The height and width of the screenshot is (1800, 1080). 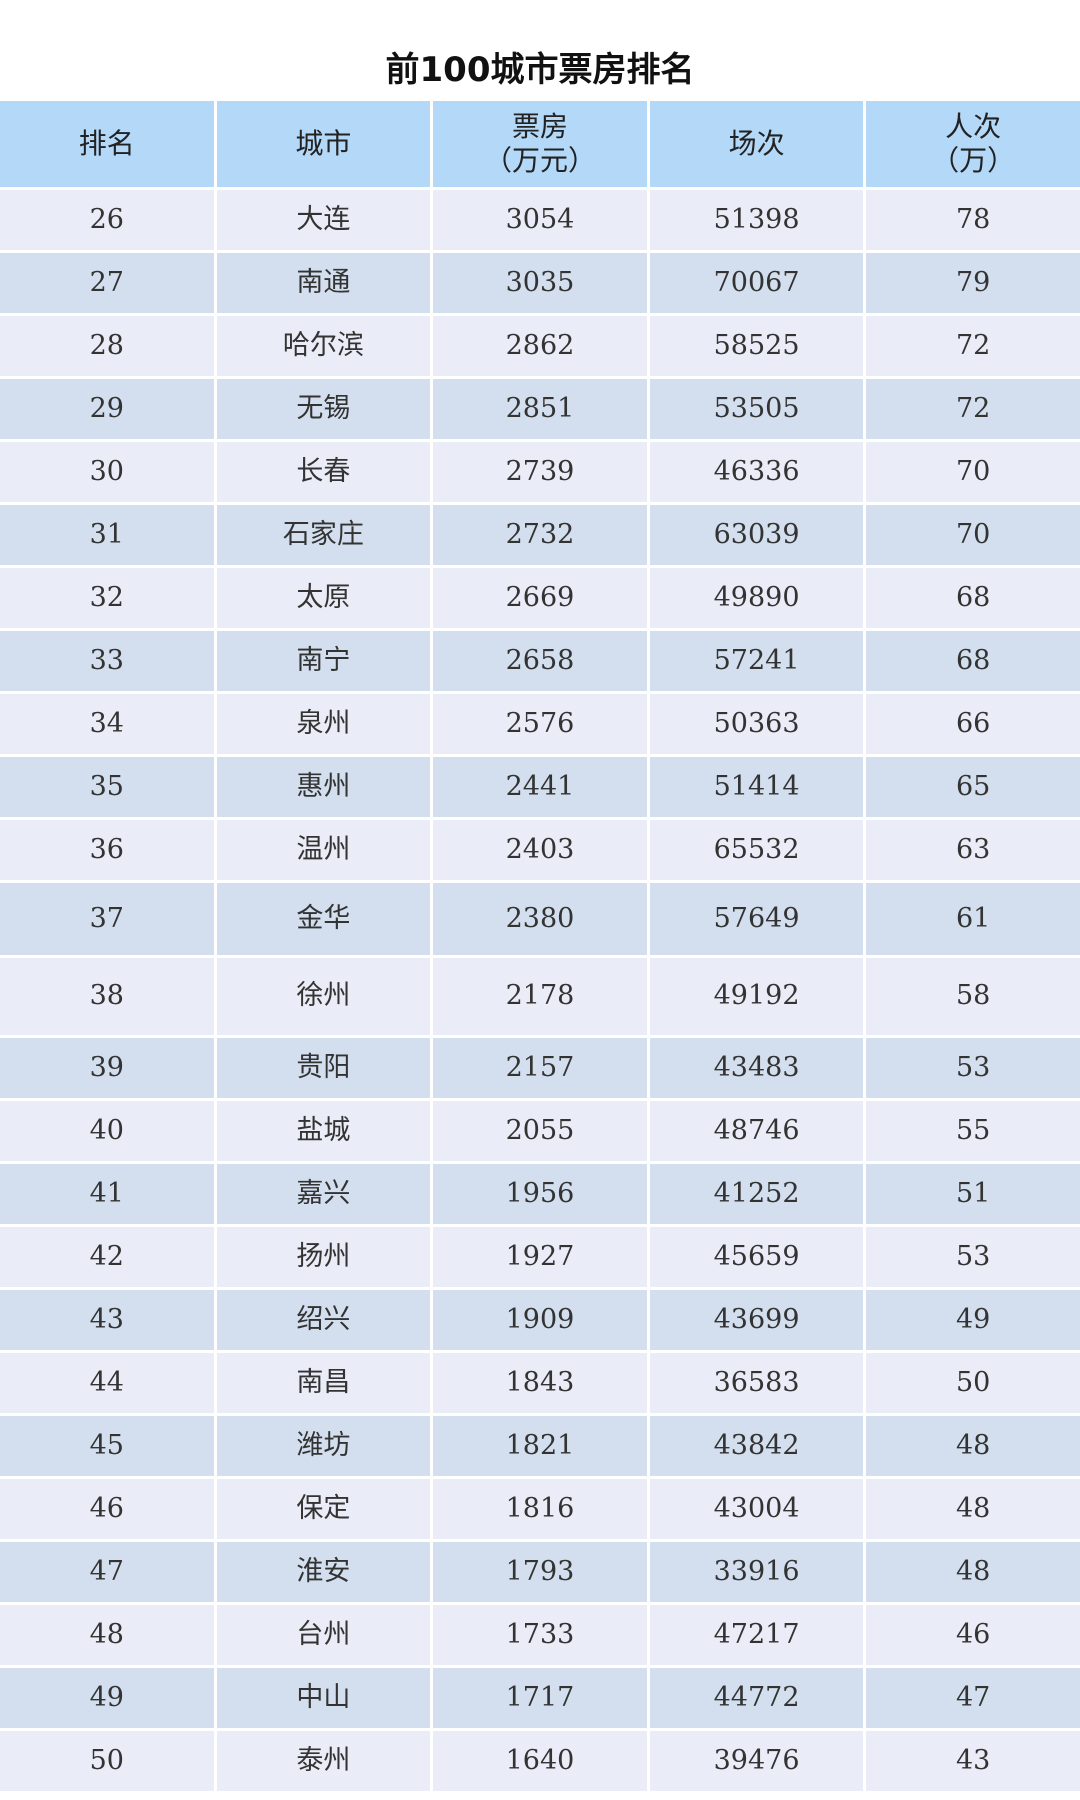 What do you see at coordinates (108, 283) in the screenshot?
I see `rank-cell: 27` at bounding box center [108, 283].